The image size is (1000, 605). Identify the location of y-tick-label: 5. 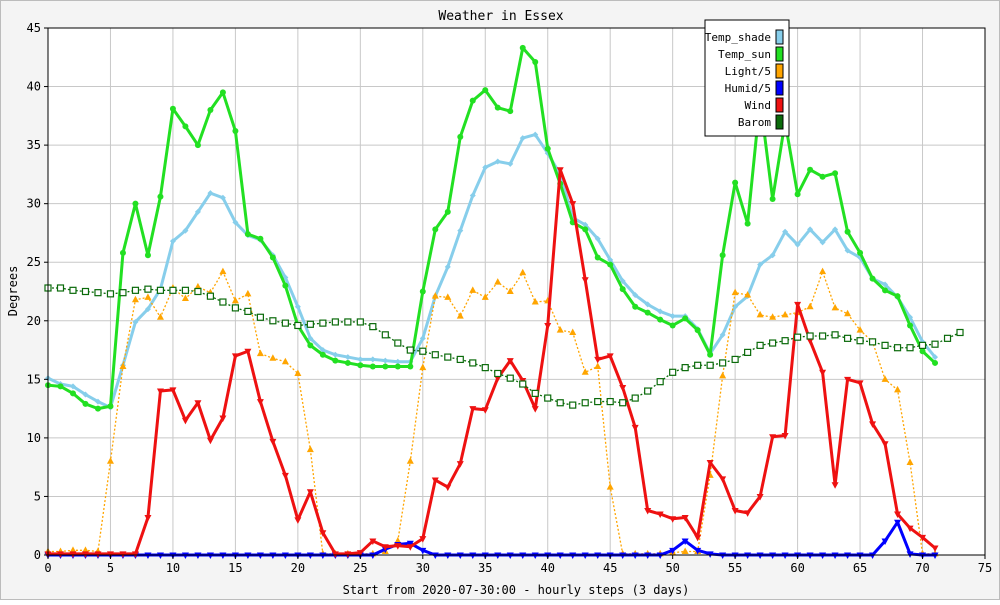
(37, 496).